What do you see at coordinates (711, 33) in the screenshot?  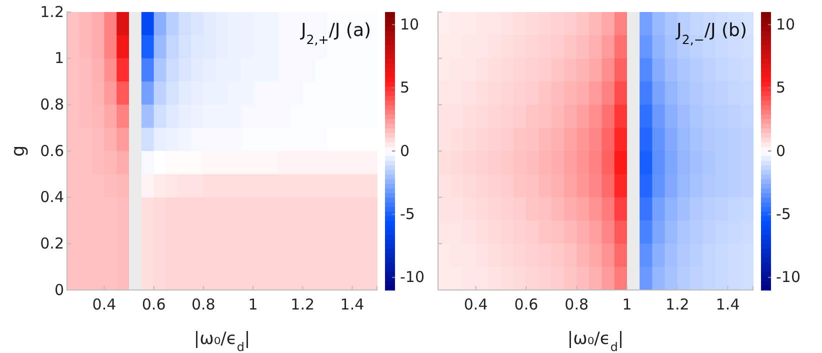 I see `text: J$_{2,−}$/J (b)` at bounding box center [711, 33].